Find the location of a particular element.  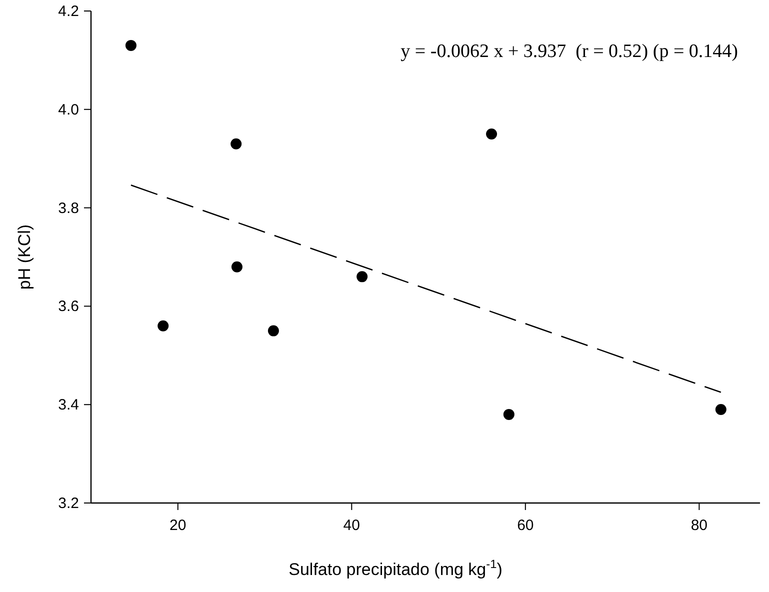

x-axis-title: Sulfato precipitado (mg kg$^{-1}$) is located at coordinates (395, 568).